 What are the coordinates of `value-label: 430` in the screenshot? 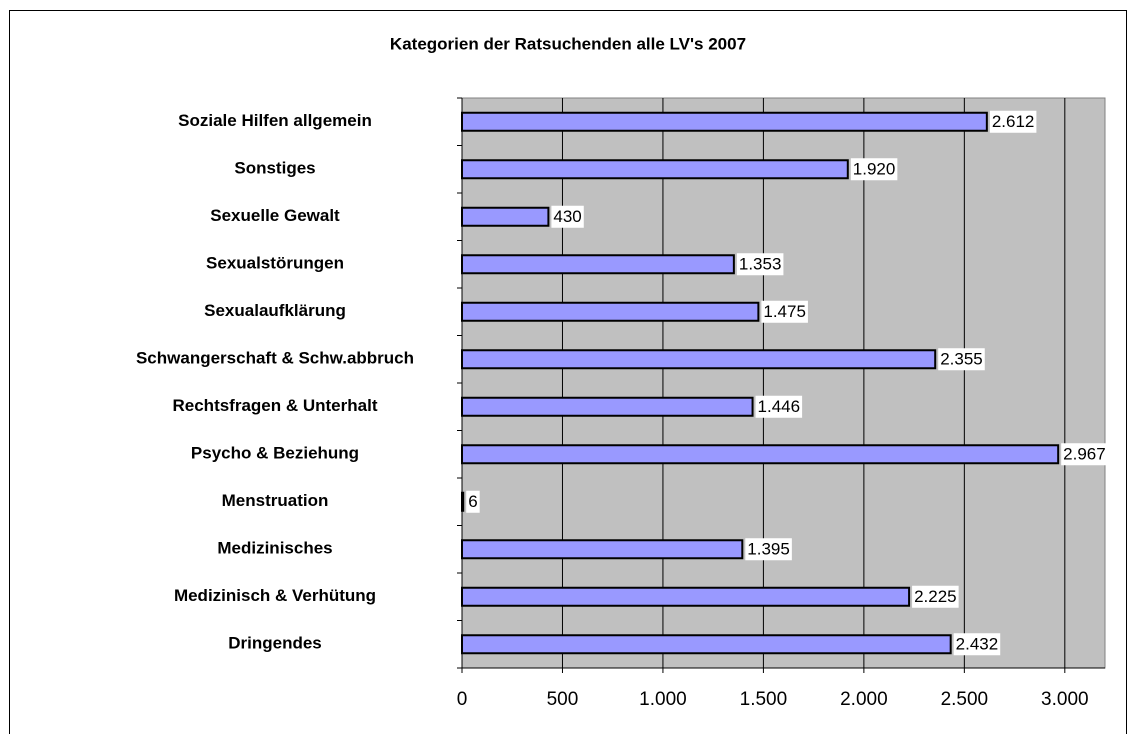 It's located at (567, 216).